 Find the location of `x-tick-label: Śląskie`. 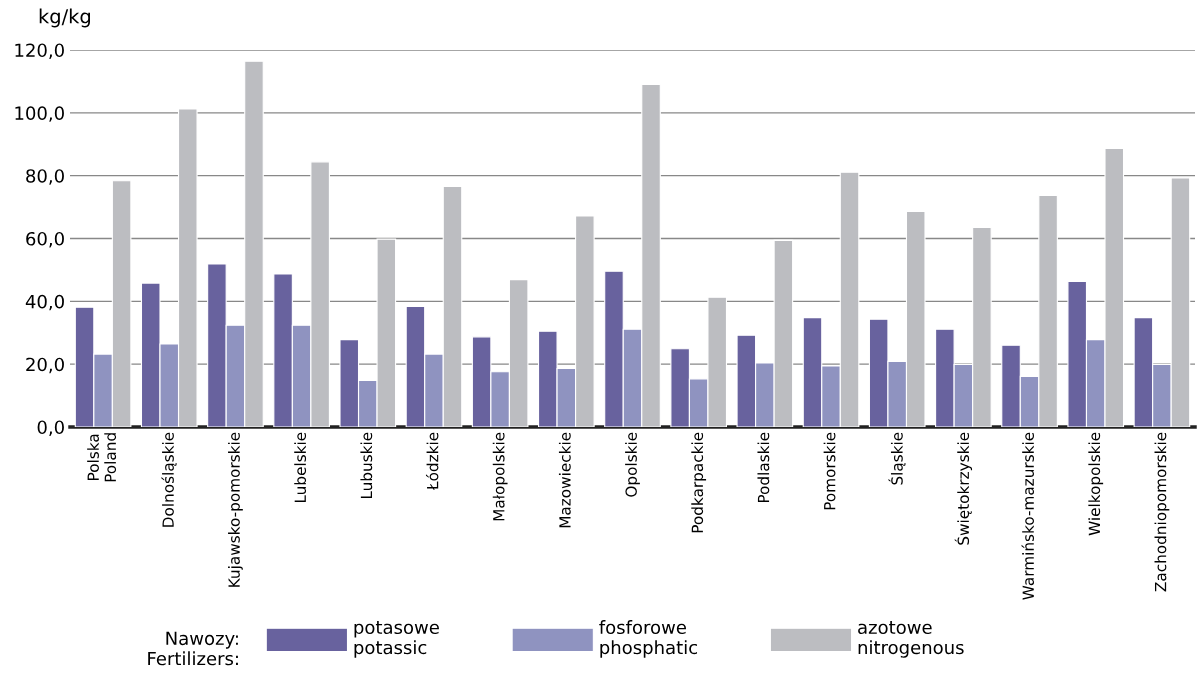

x-tick-label: Śląskie is located at coordinates (897, 458).